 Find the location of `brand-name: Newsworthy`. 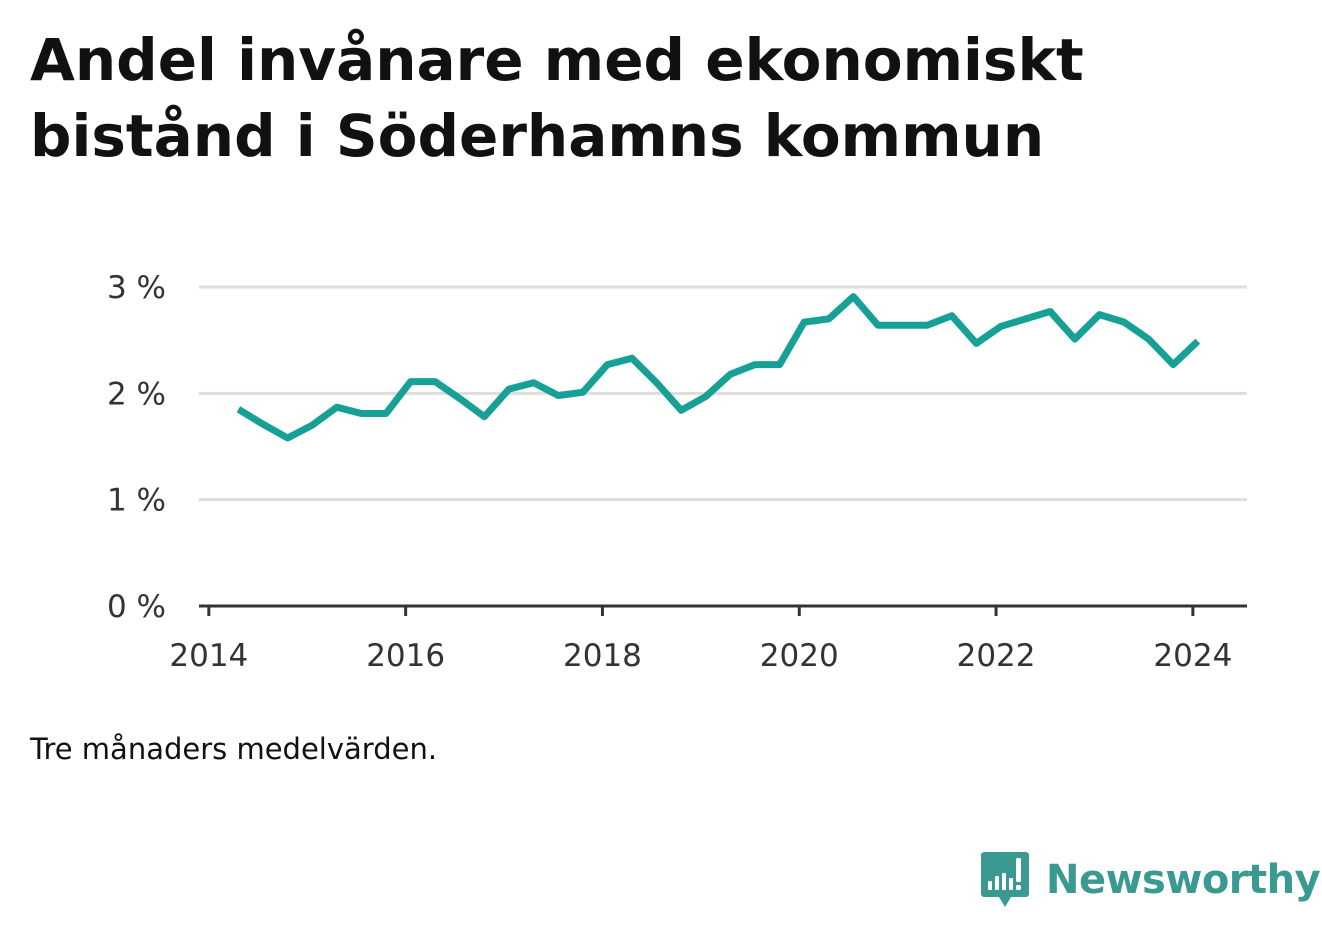

brand-name: Newsworthy is located at coordinates (1183, 880).